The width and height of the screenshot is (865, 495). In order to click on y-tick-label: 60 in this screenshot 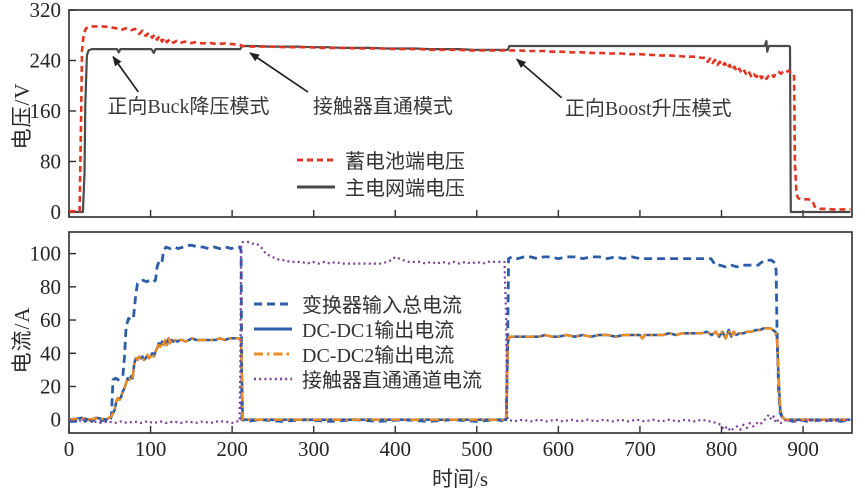, I will do `click(50, 320)`.